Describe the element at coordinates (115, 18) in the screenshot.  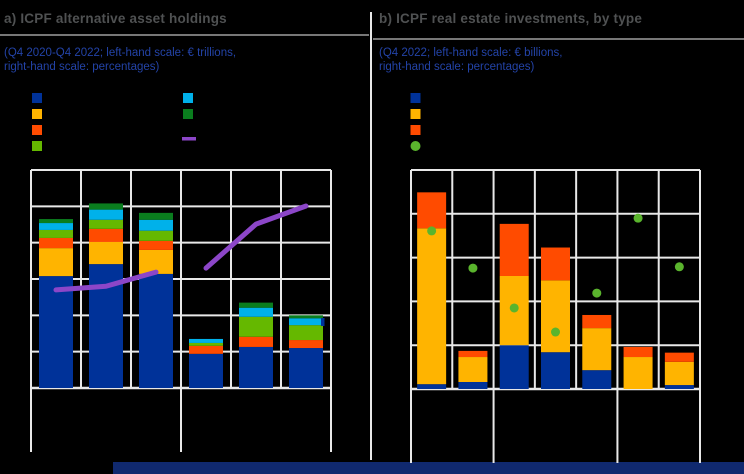
I see `panel-a-title: a) ICPF alternative asset holdings` at that location.